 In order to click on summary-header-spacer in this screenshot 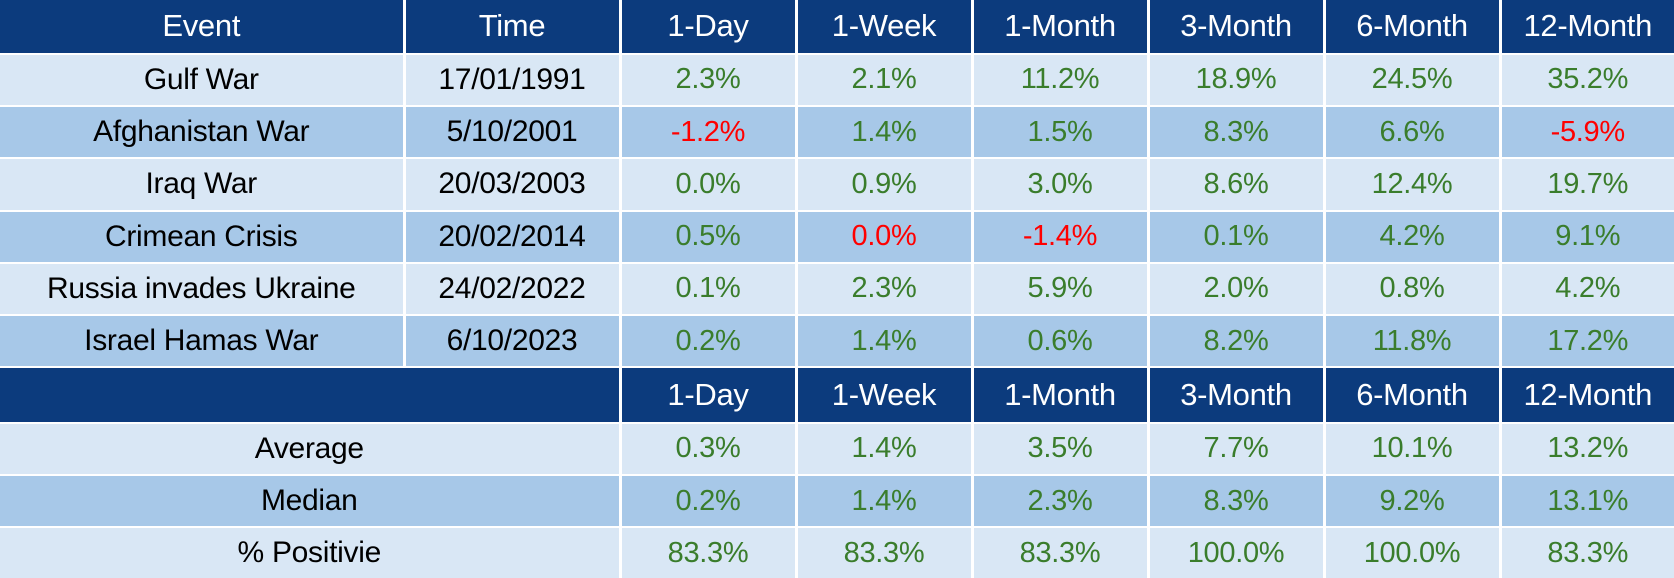, I will do `click(311, 395)`.